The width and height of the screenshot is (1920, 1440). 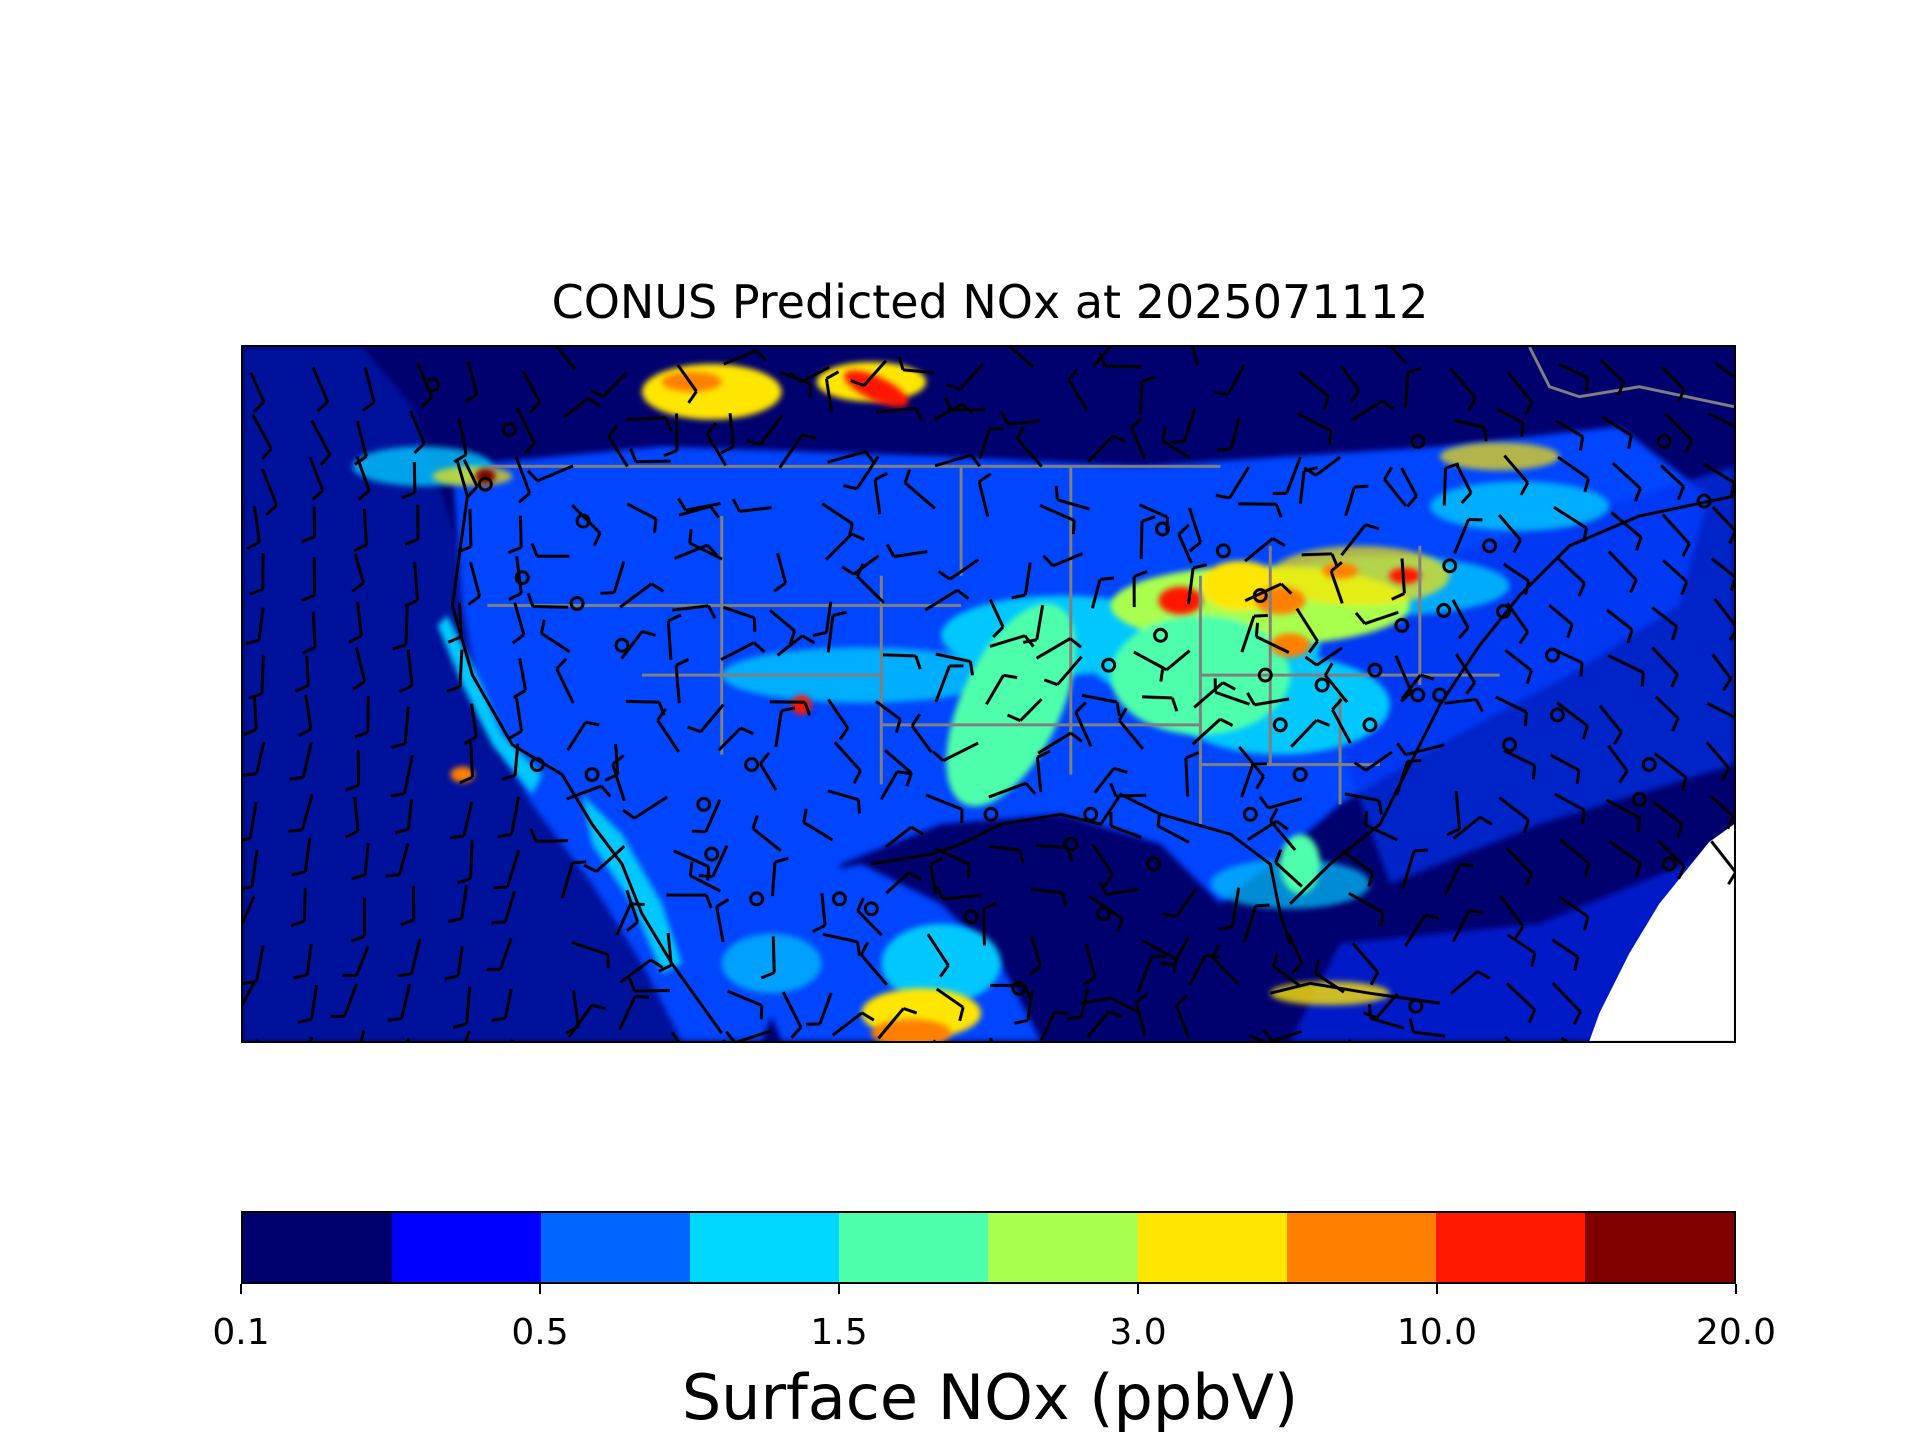 I want to click on out-of-domain-area, so click(x=1661, y=932).